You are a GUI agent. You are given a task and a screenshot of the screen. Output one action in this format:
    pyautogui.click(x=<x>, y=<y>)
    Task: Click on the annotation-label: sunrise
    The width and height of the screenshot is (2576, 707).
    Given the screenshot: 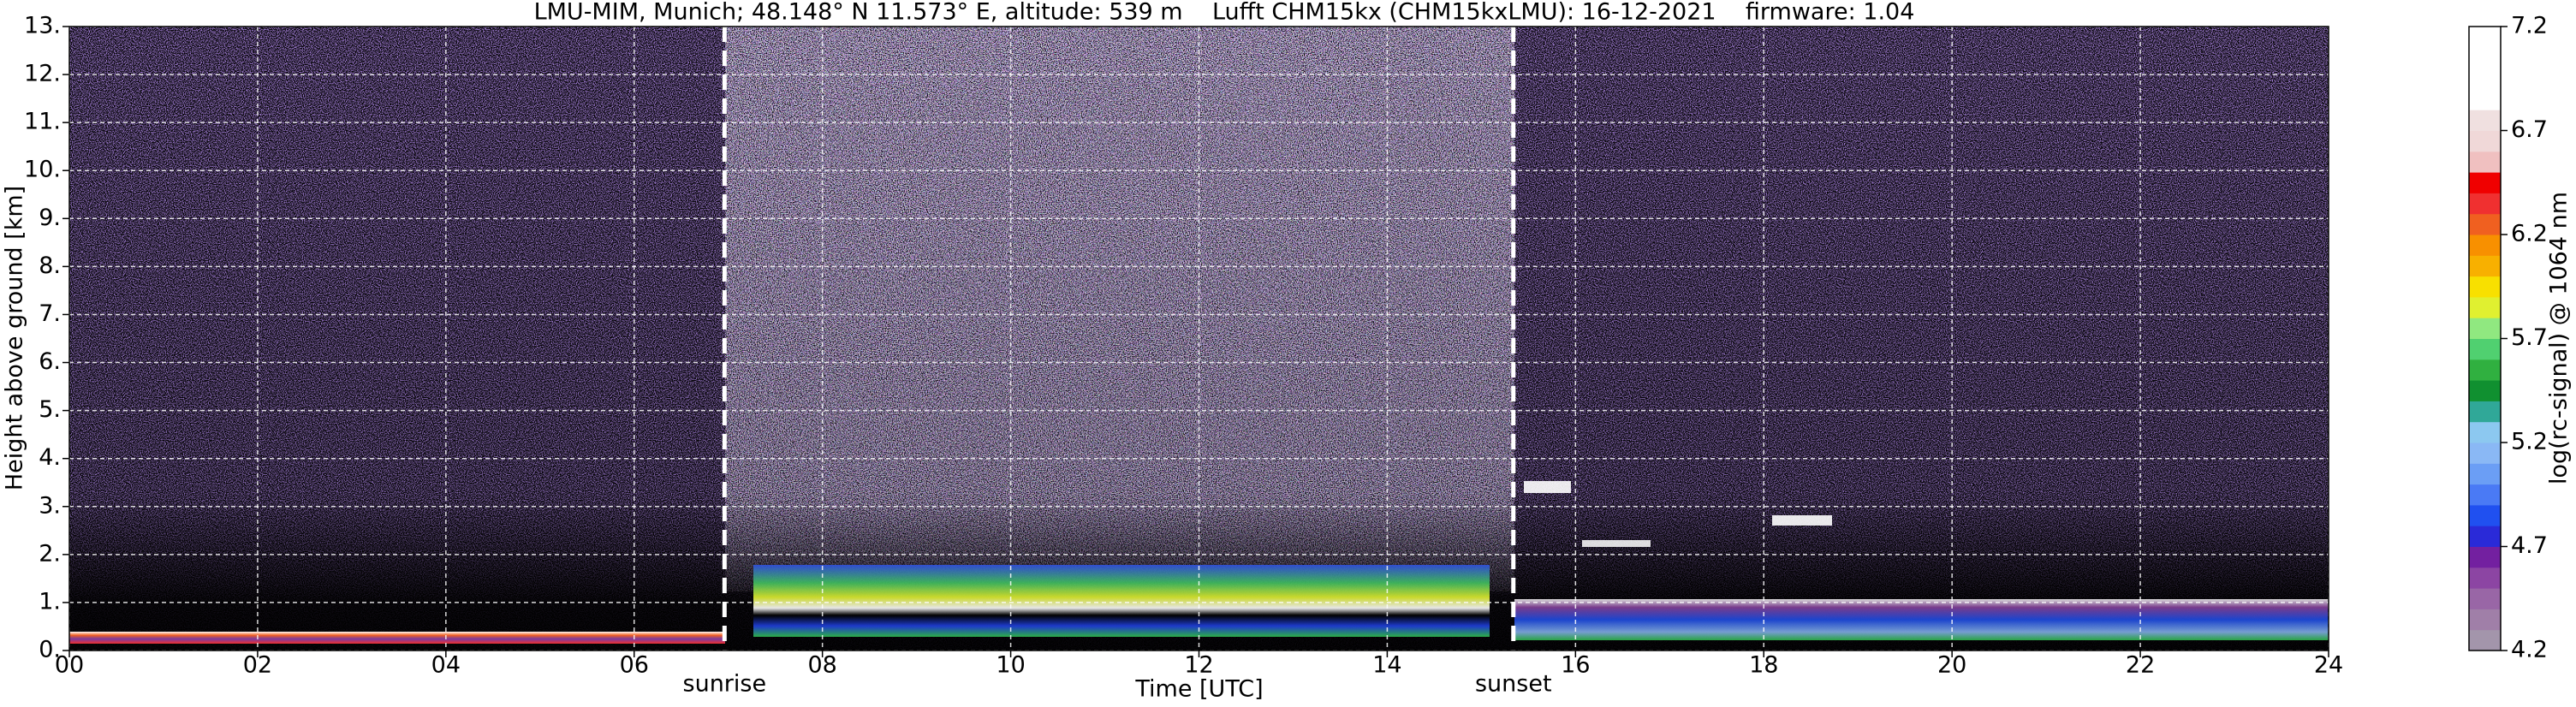 What is the action you would take?
    pyautogui.click(x=725, y=684)
    